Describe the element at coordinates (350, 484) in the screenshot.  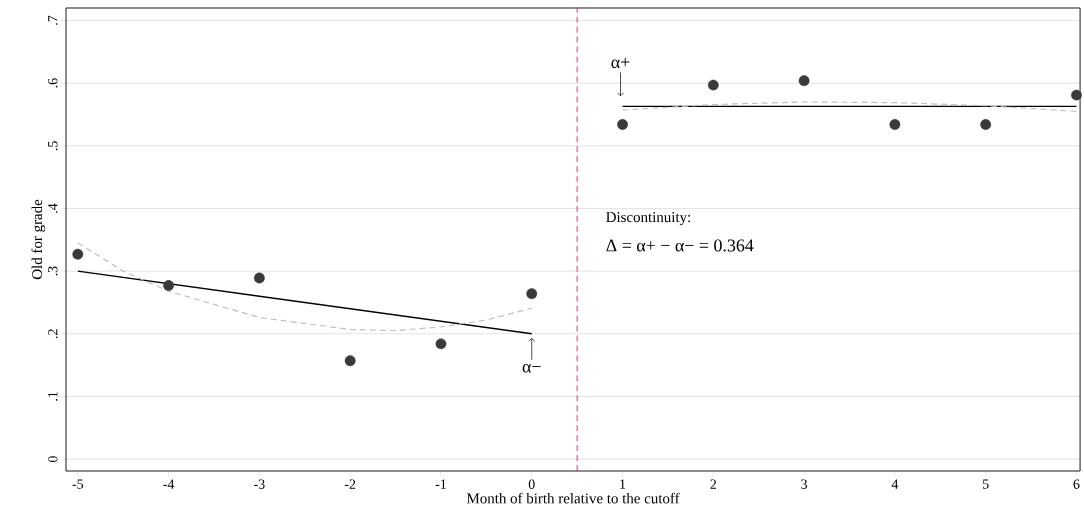
I see `x-tick-label: -2` at that location.